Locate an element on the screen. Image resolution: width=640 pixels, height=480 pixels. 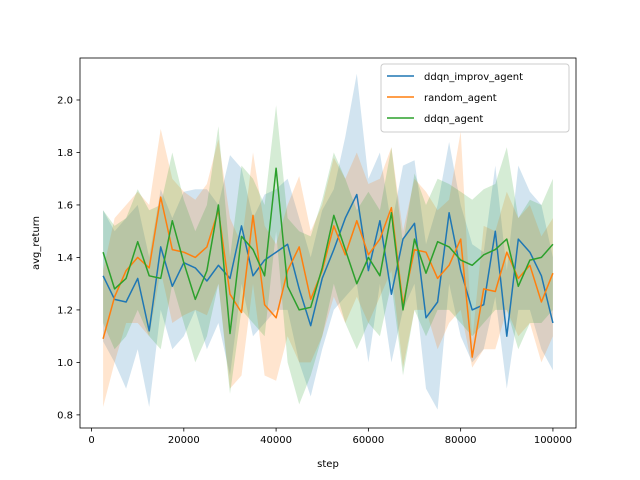
legend-box is located at coordinates (475, 98).